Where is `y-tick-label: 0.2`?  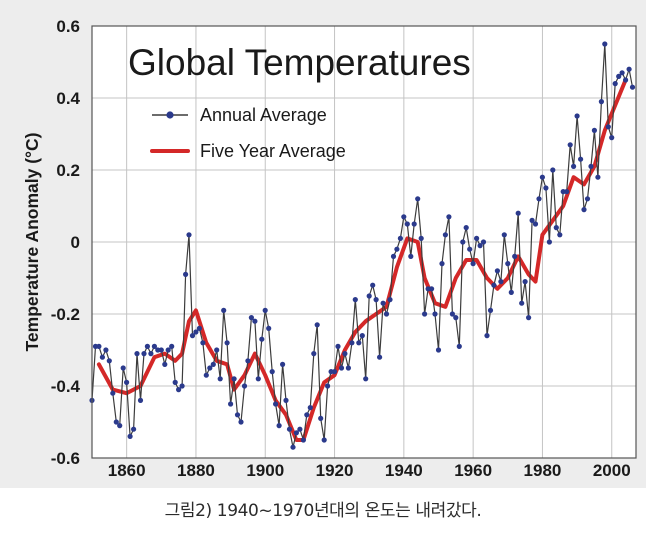
y-tick-label: 0.2 is located at coordinates (68, 170).